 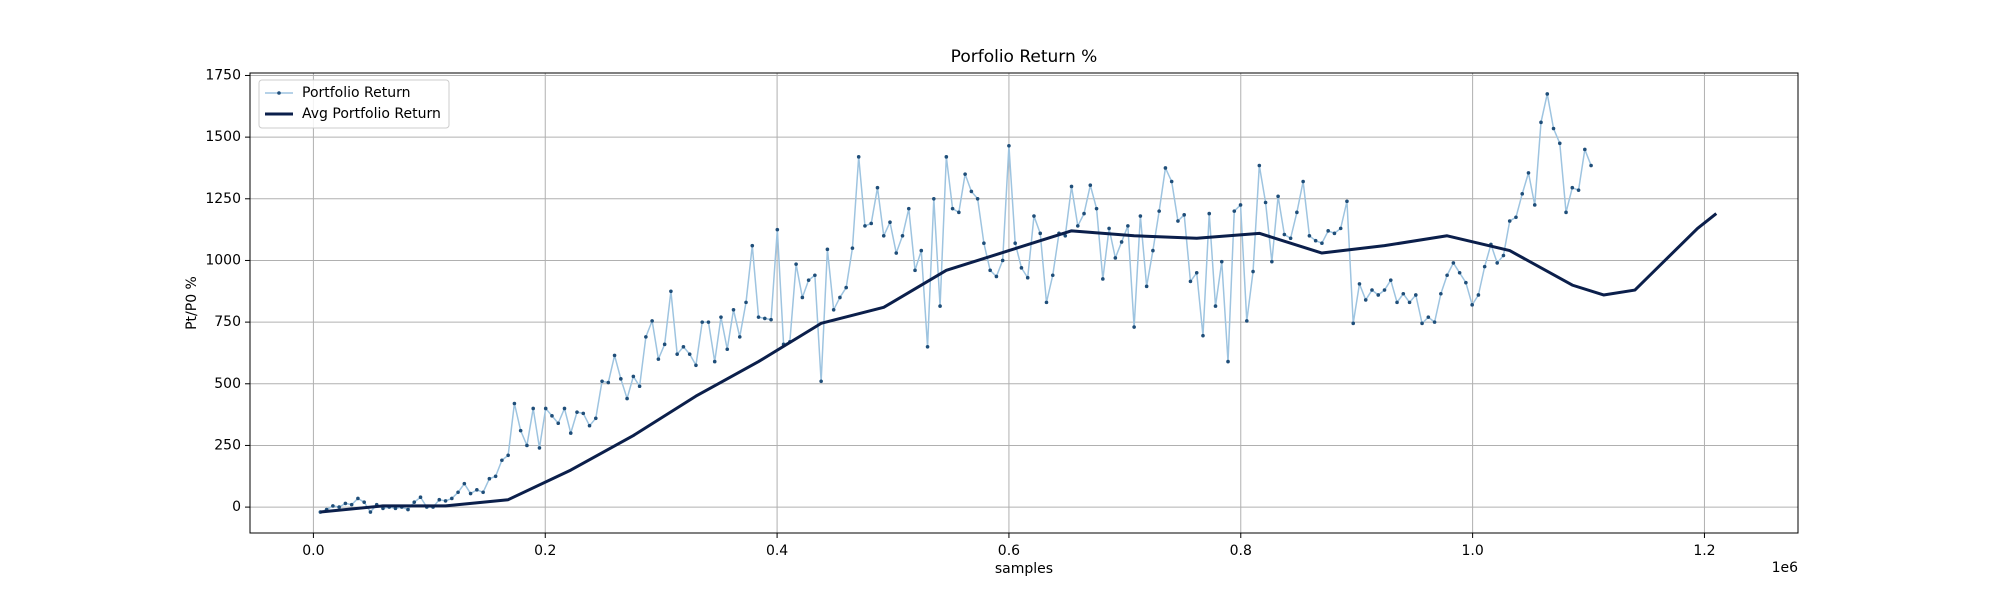 What do you see at coordinates (279, 93) in the screenshot?
I see `legend-marker` at bounding box center [279, 93].